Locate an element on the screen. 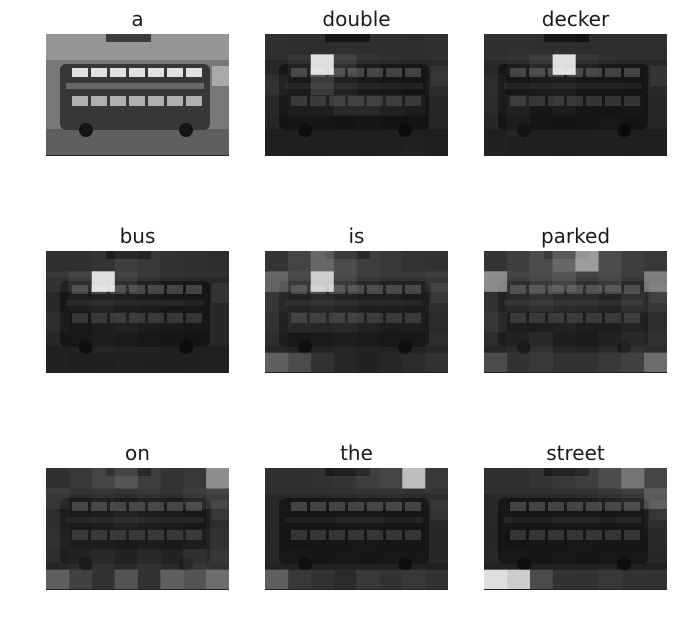 This screenshot has height=624, width=679. scene-road is located at coordinates (575, 359).